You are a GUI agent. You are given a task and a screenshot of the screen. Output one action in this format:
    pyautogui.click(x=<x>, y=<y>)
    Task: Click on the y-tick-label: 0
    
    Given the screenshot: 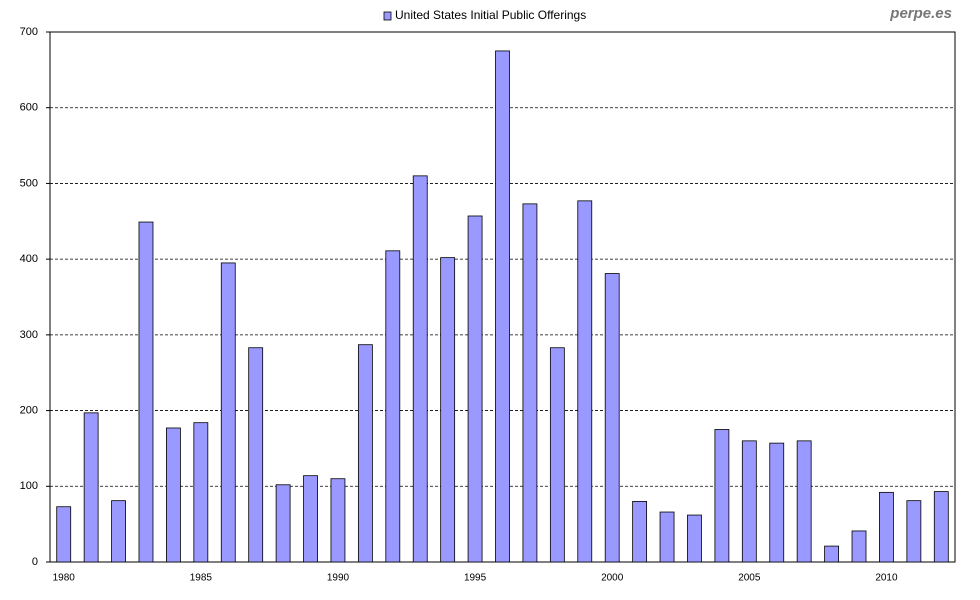 What is the action you would take?
    pyautogui.click(x=35, y=562)
    